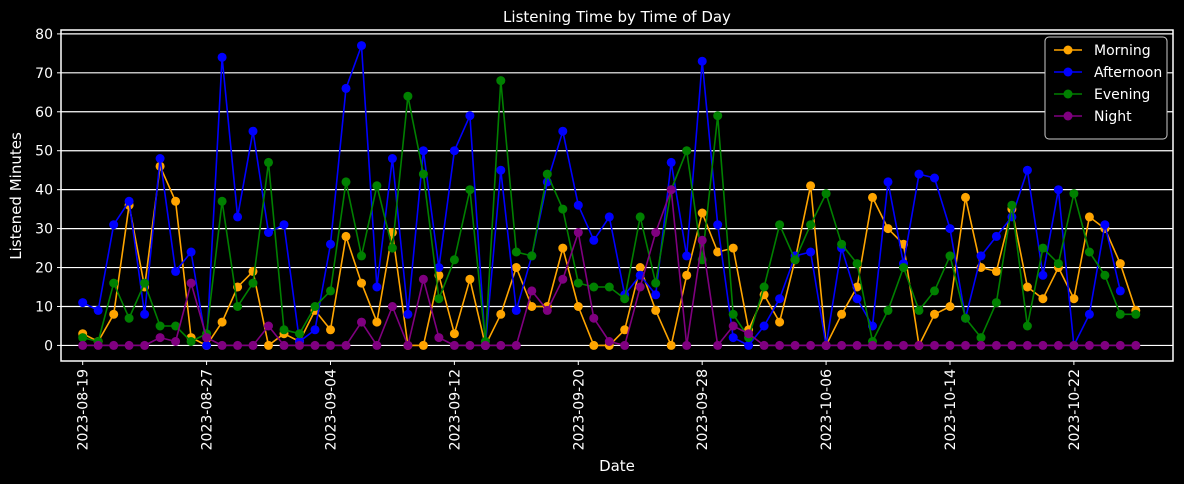  What do you see at coordinates (16, 196) in the screenshot?
I see `y-axis-label: Listened Minutes` at bounding box center [16, 196].